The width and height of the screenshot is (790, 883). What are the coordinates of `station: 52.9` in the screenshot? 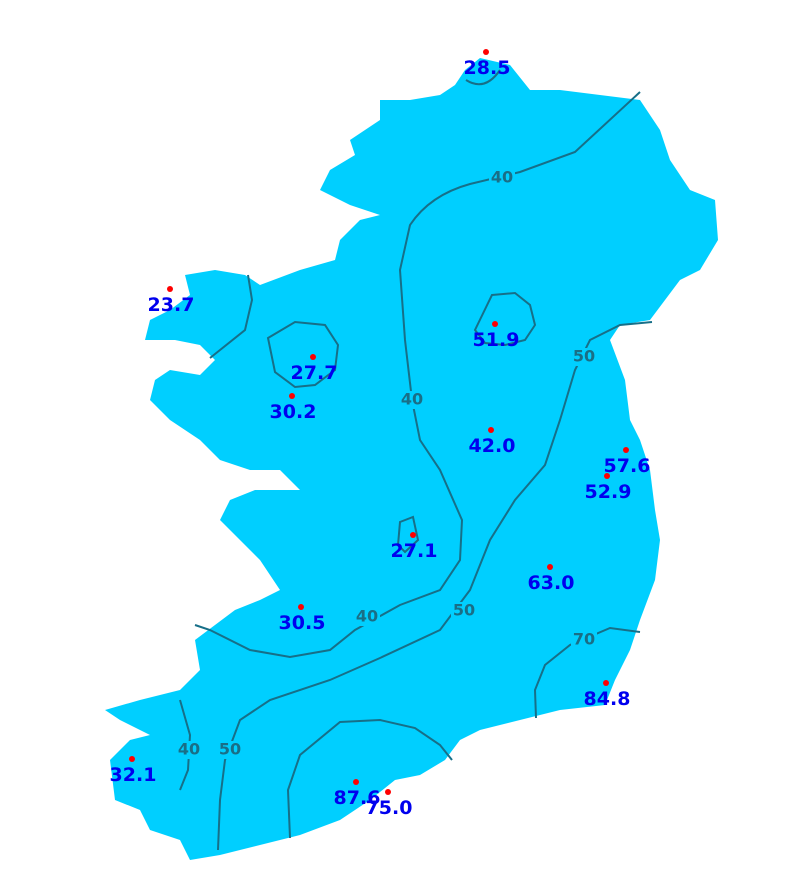 It's located at (608, 488).